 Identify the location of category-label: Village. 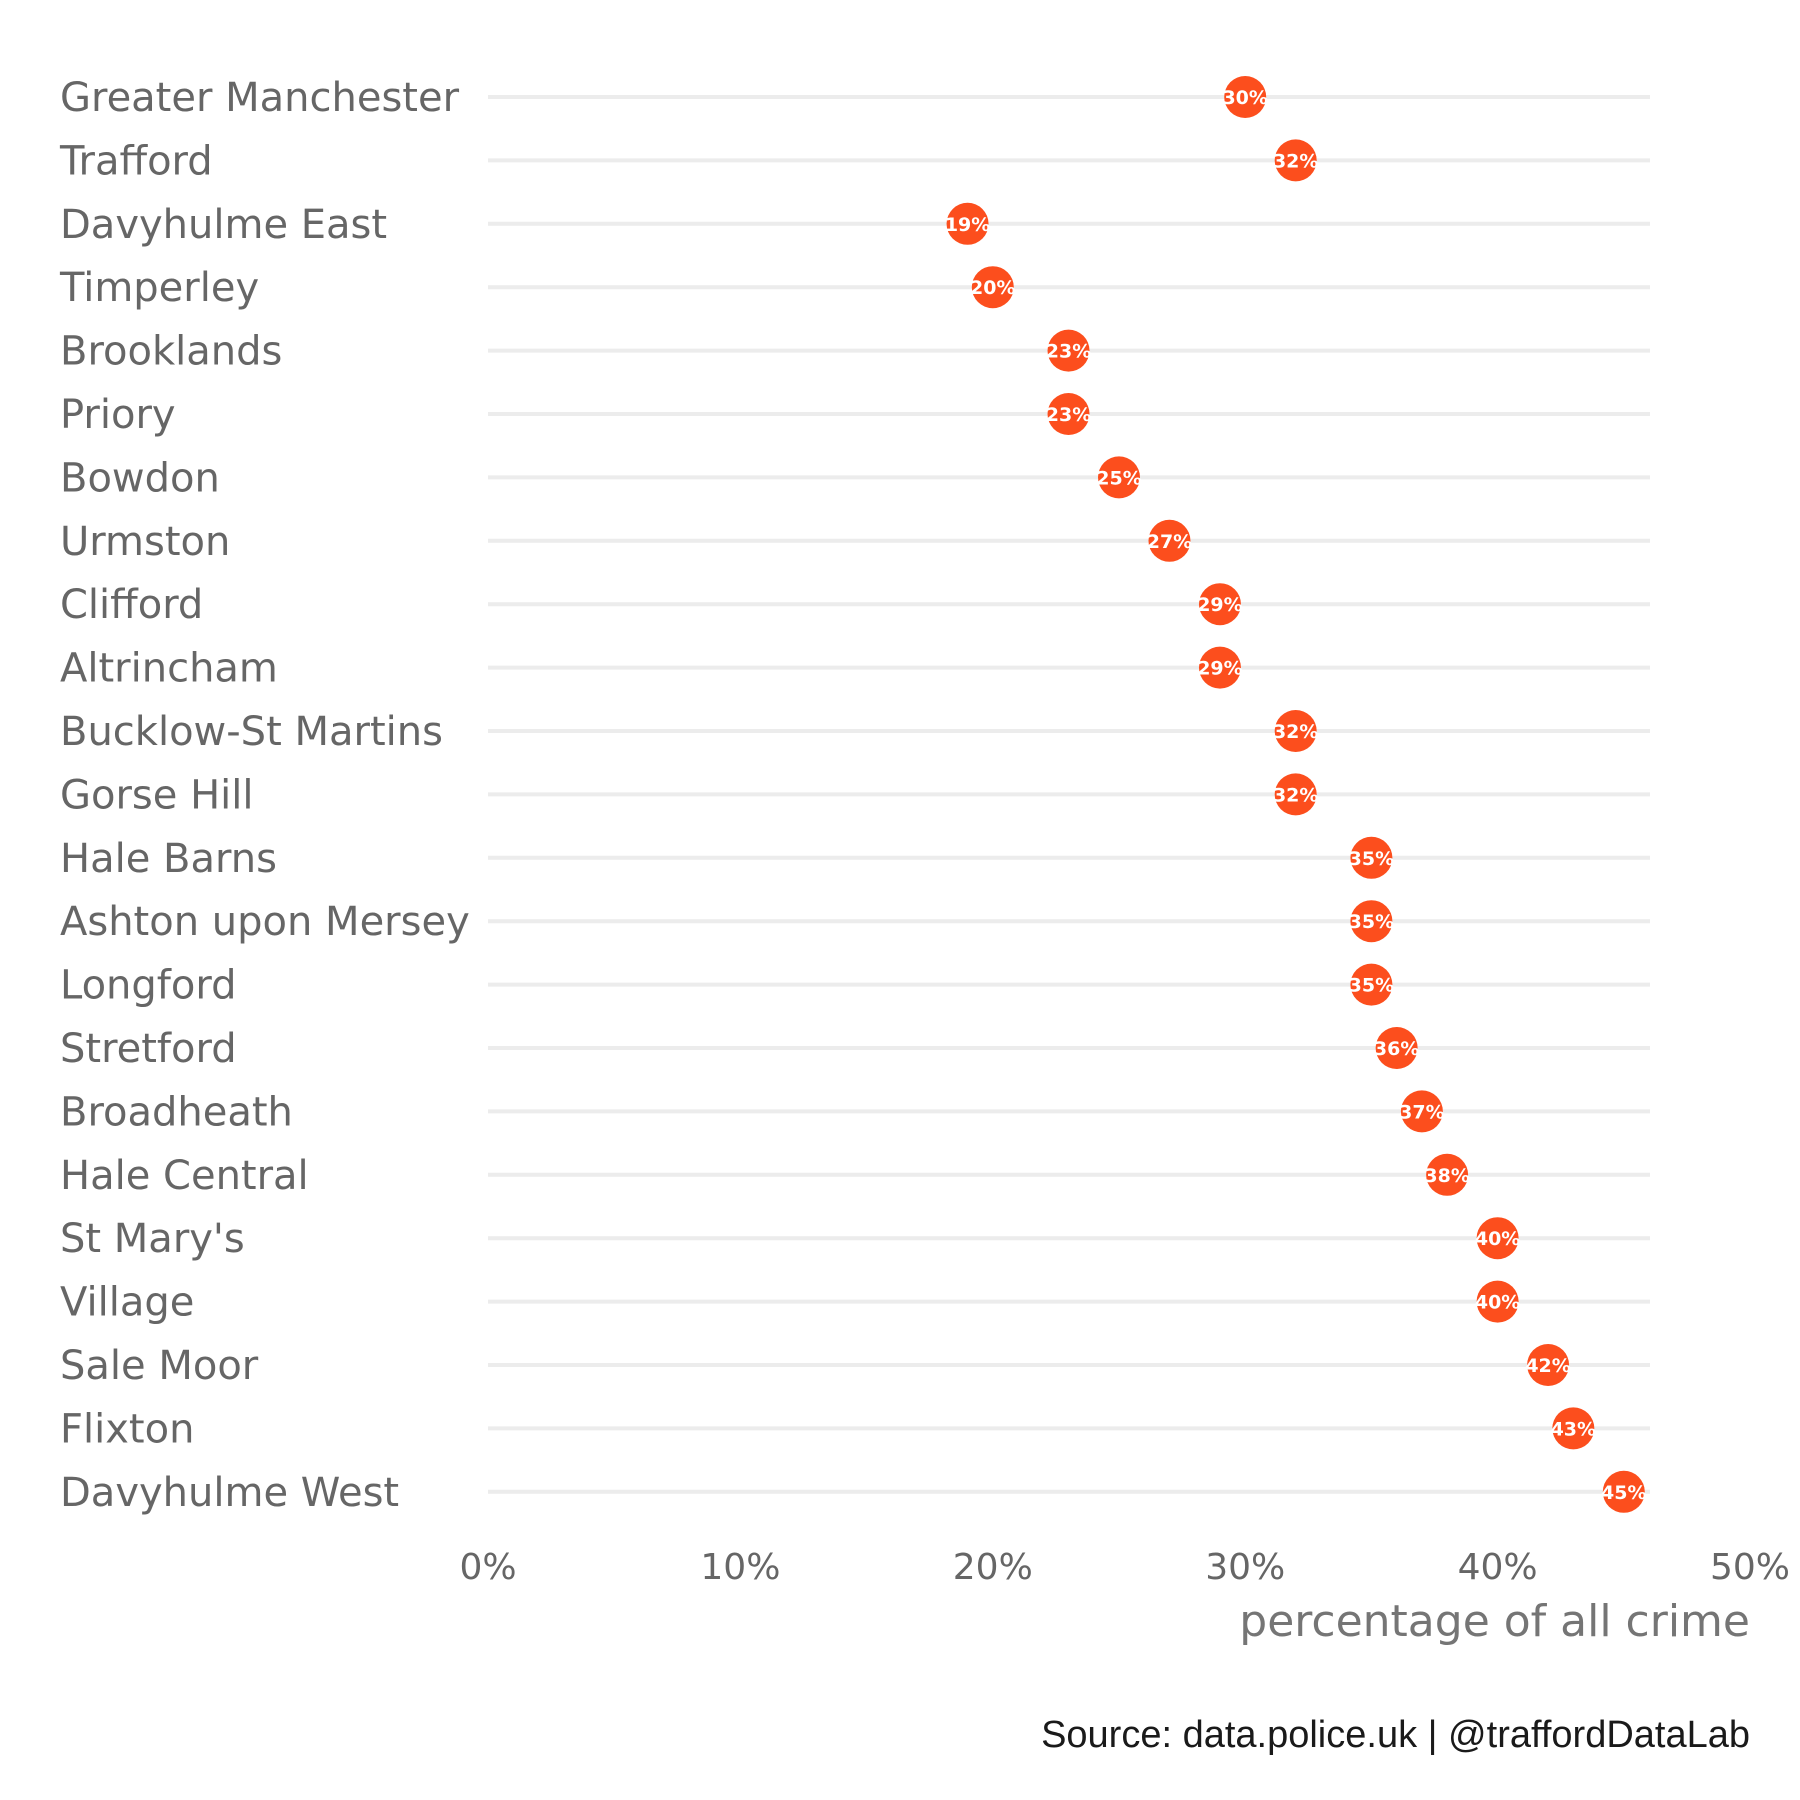
(127, 1303).